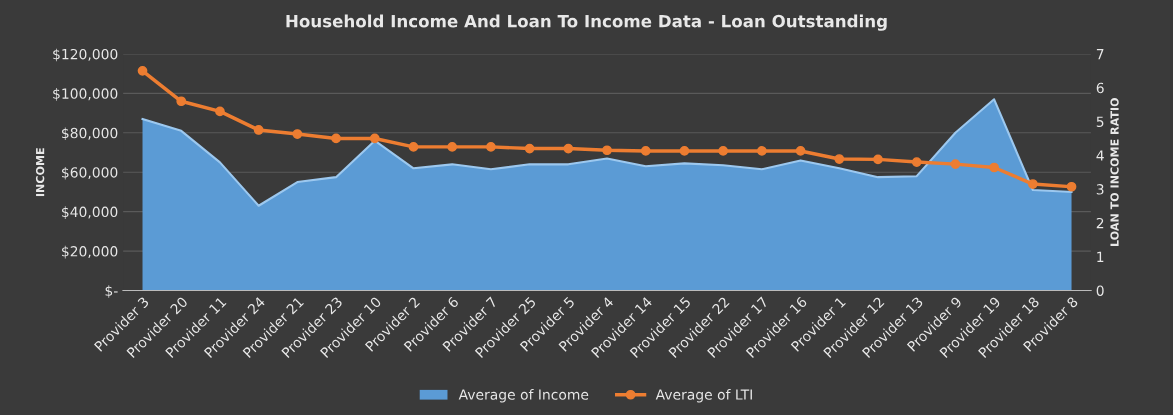 The image size is (1173, 415). I want to click on y2-tick-label: 7, so click(1100, 54).